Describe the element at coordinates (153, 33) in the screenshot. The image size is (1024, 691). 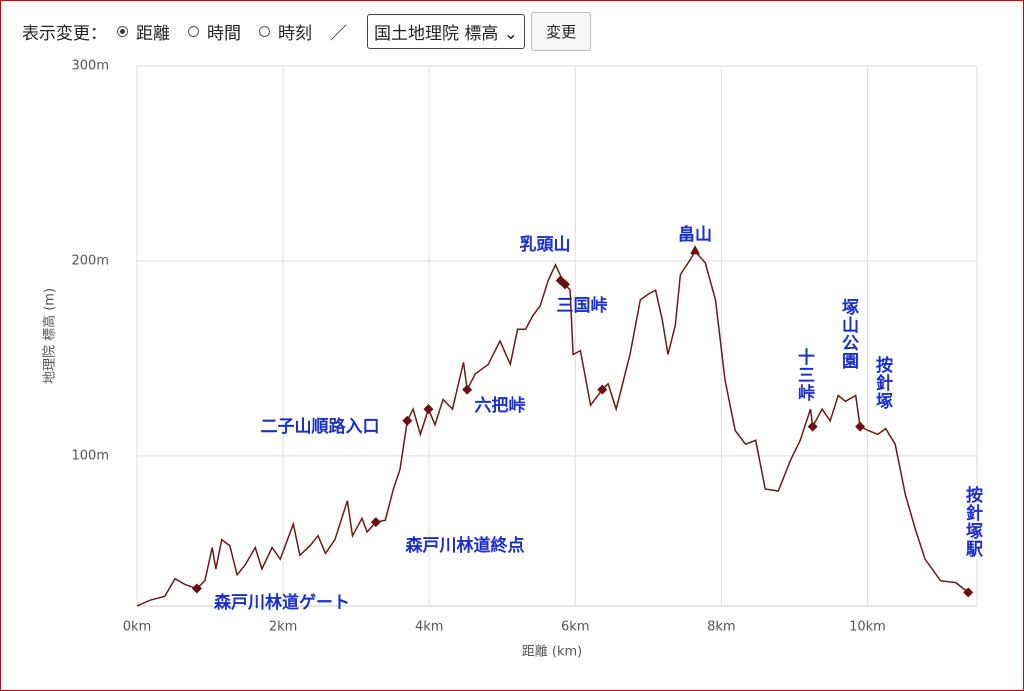
I see `radio-label: 距離` at that location.